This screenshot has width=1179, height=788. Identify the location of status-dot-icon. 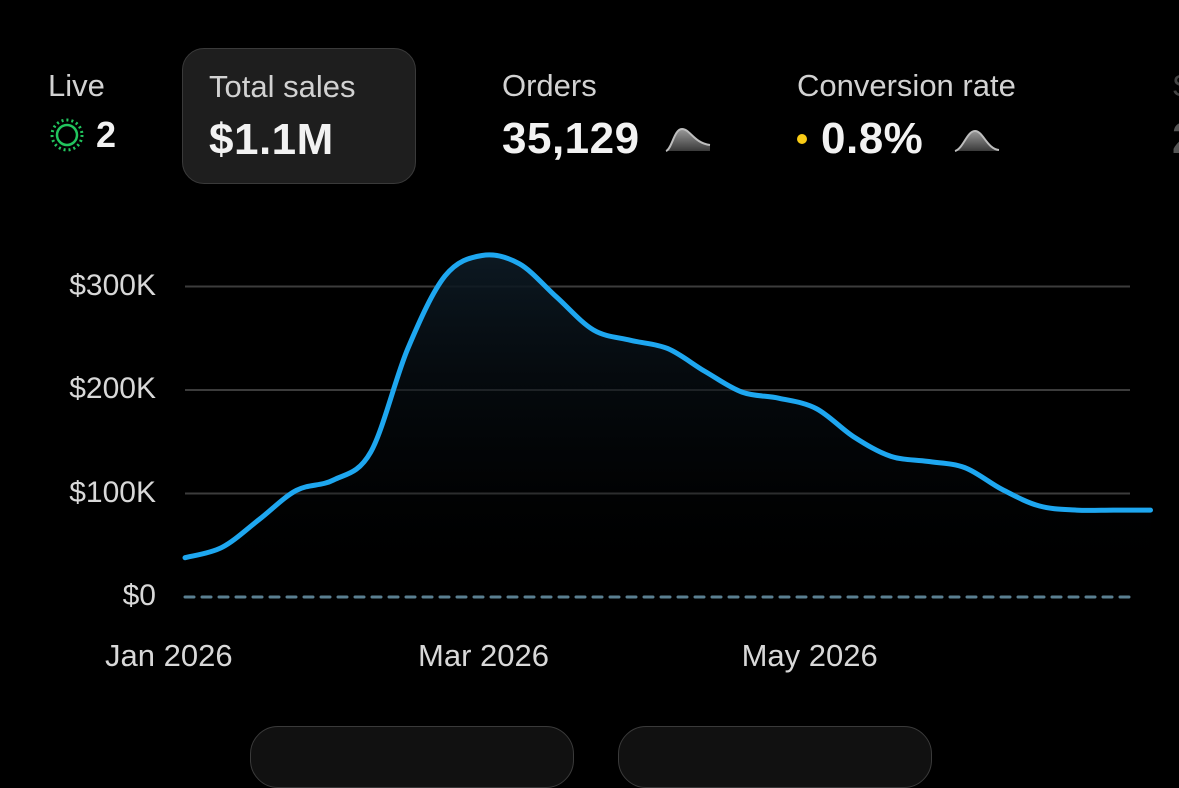
(802, 139).